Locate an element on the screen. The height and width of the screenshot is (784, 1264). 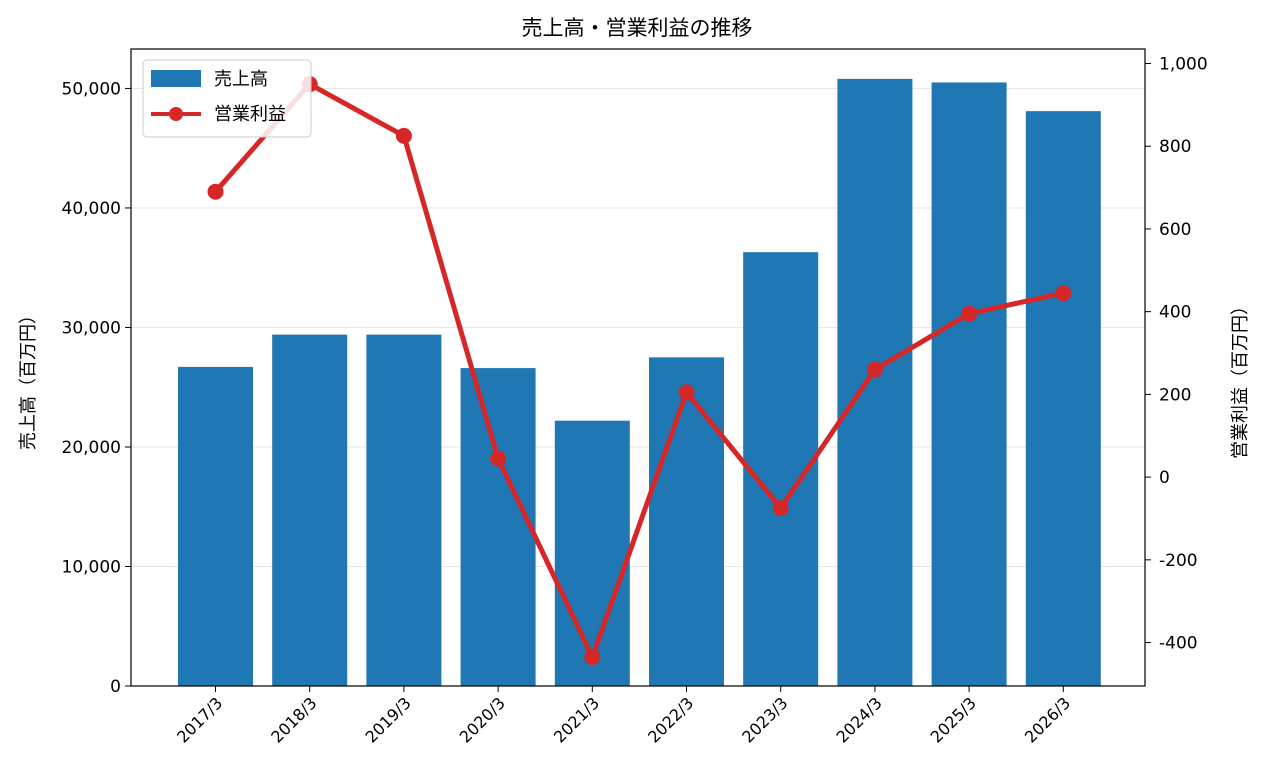
y2-tick-label: -400 is located at coordinates (1178, 644).